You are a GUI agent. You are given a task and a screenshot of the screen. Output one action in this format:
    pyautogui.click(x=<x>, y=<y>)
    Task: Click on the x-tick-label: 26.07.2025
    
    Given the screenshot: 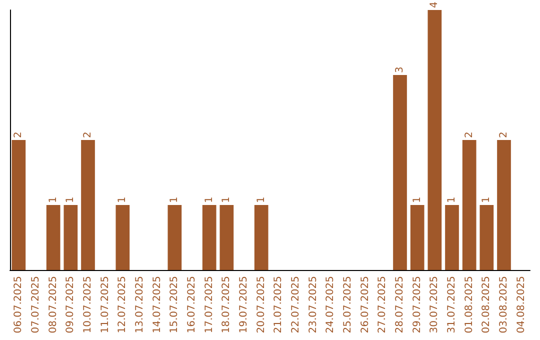 What is the action you would take?
    pyautogui.click(x=365, y=305)
    